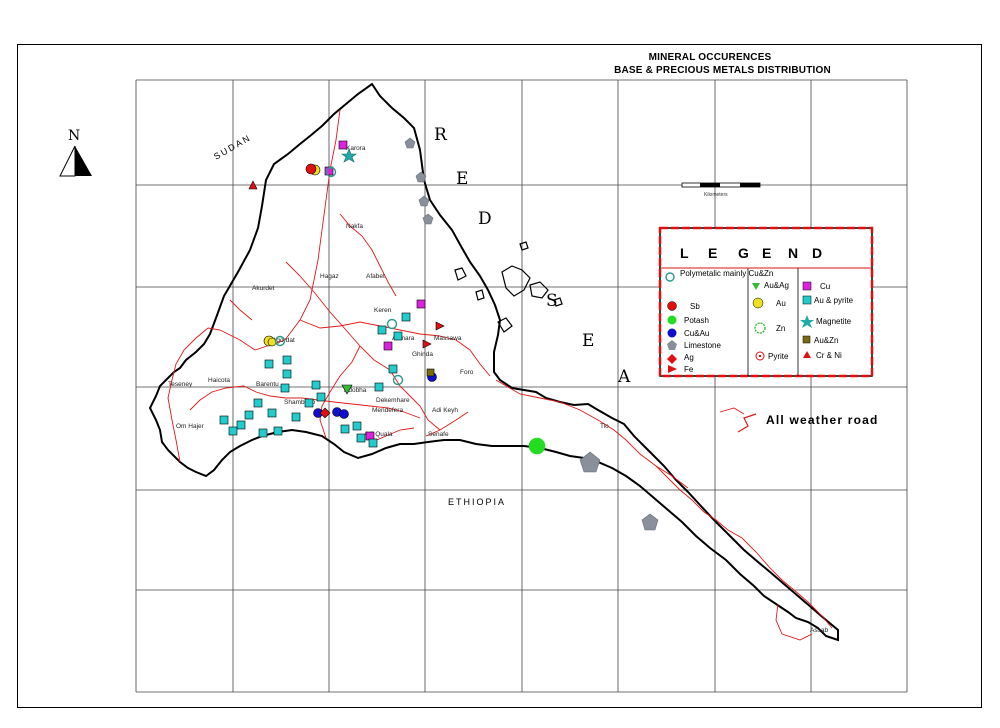 This screenshot has width=1000, height=728. Describe the element at coordinates (552, 301) in the screenshot. I see `sea-letter: S` at that location.